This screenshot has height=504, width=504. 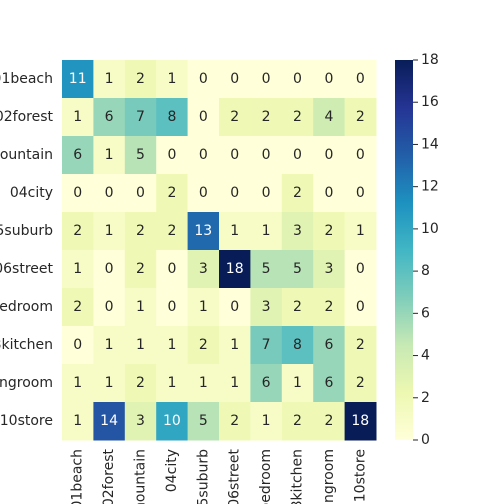 What do you see at coordinates (26, 231) in the screenshot?
I see `y-tick-label: 05suburb` at bounding box center [26, 231].